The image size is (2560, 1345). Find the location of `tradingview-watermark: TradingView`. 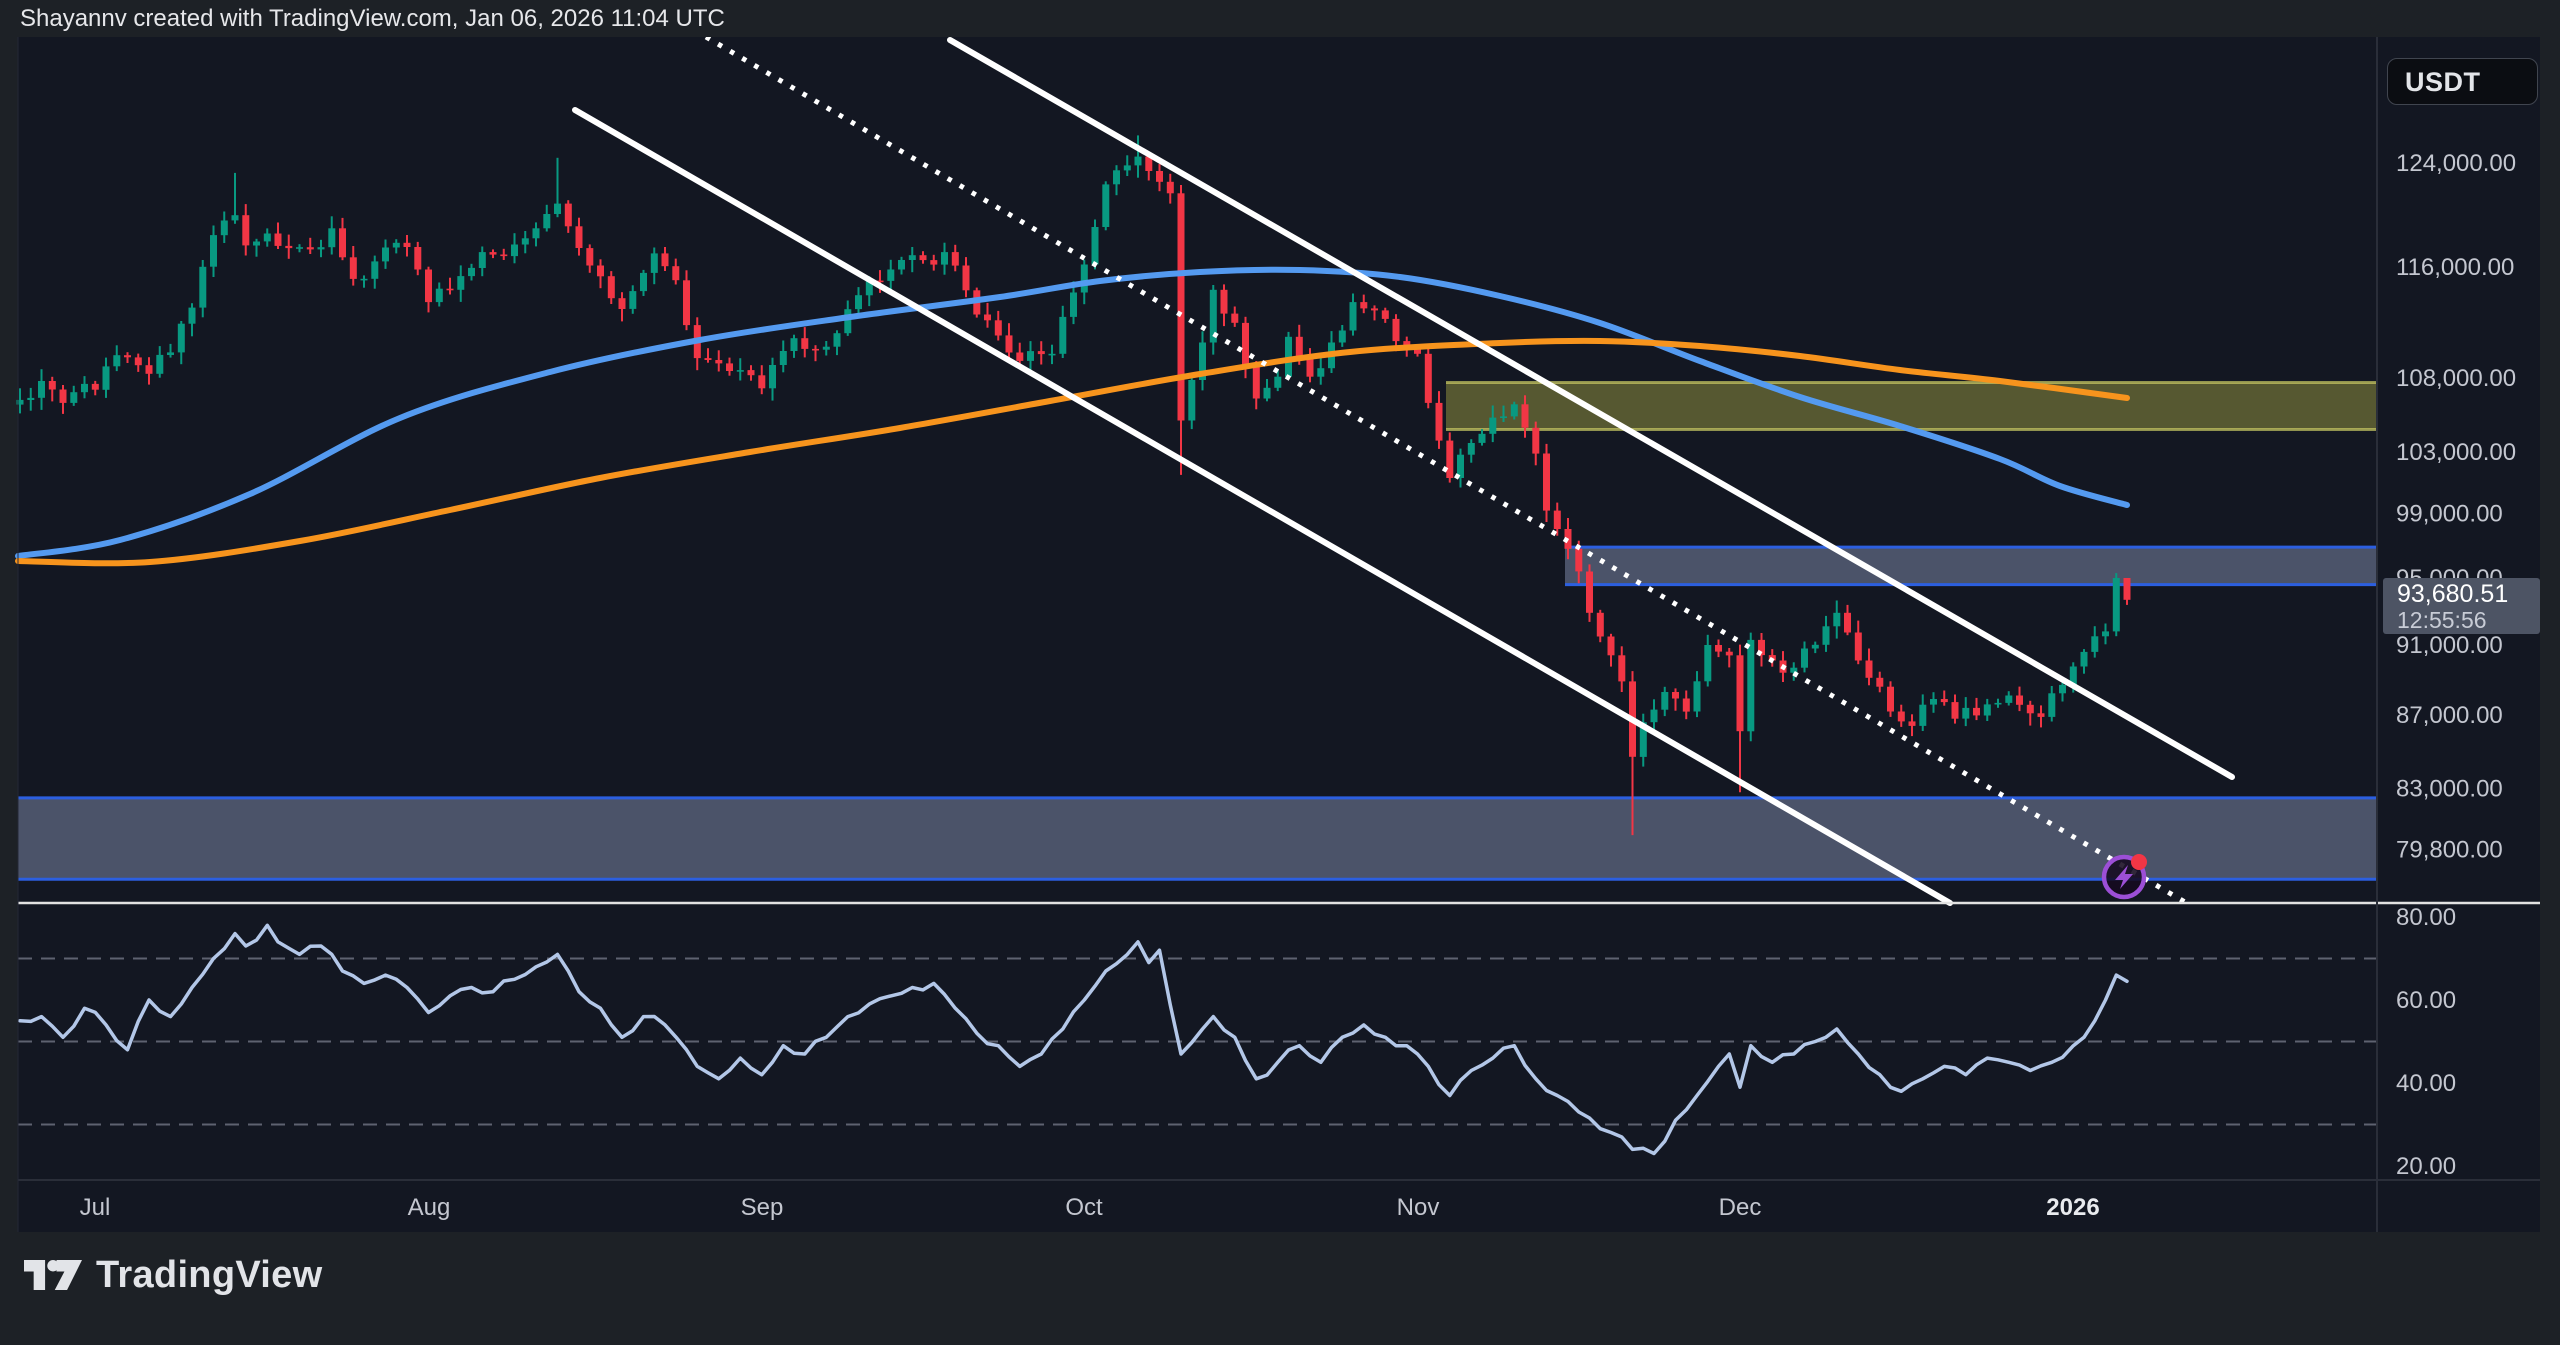

tradingview-watermark: TradingView is located at coordinates (173, 1275).